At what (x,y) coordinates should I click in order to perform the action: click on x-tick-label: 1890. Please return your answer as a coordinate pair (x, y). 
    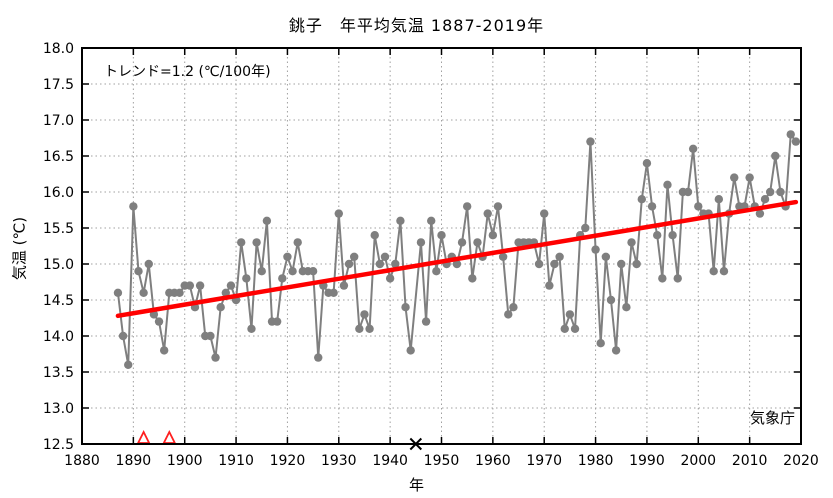
    Looking at the image, I should click on (134, 461).